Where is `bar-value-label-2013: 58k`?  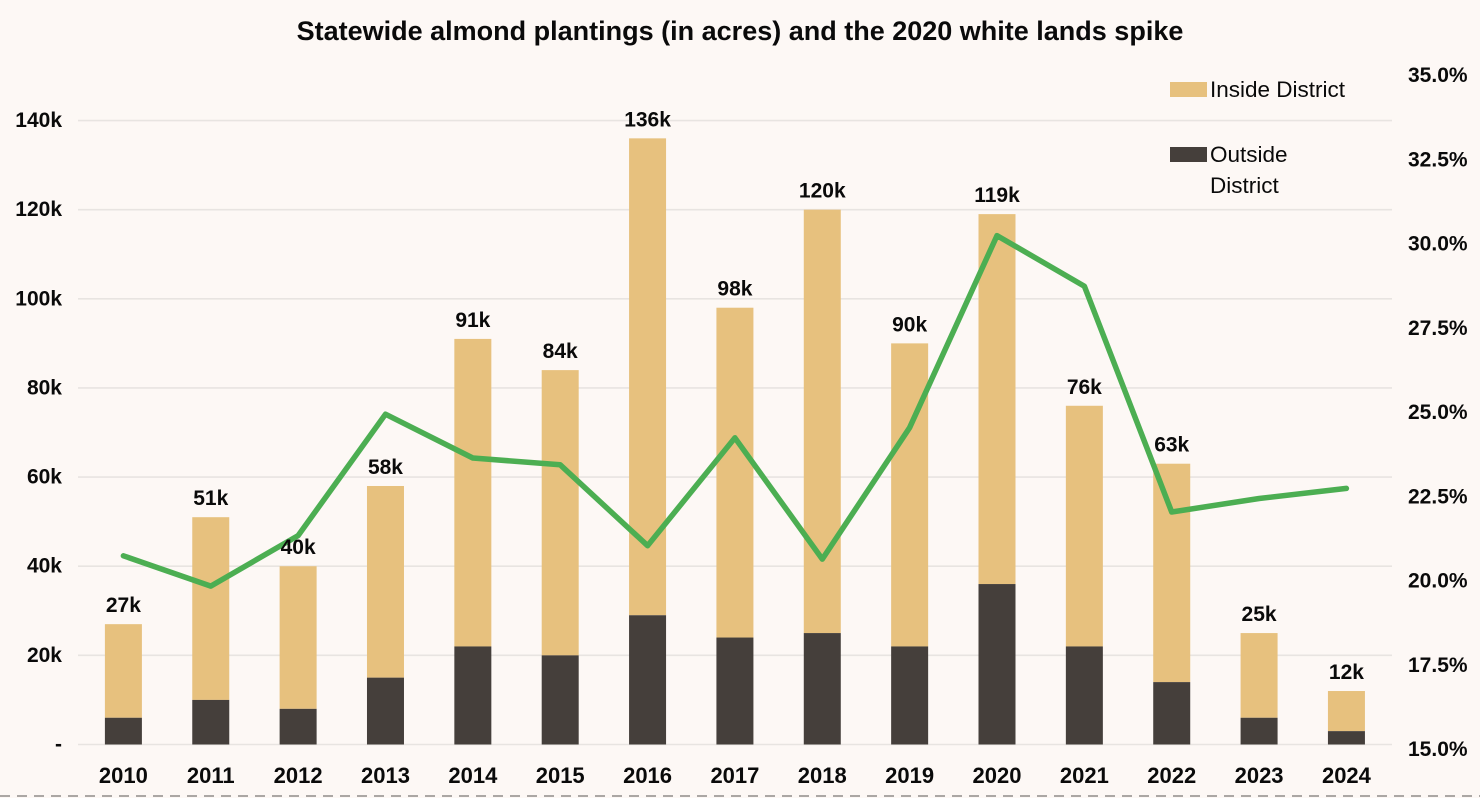
bar-value-label-2013: 58k is located at coordinates (385, 467).